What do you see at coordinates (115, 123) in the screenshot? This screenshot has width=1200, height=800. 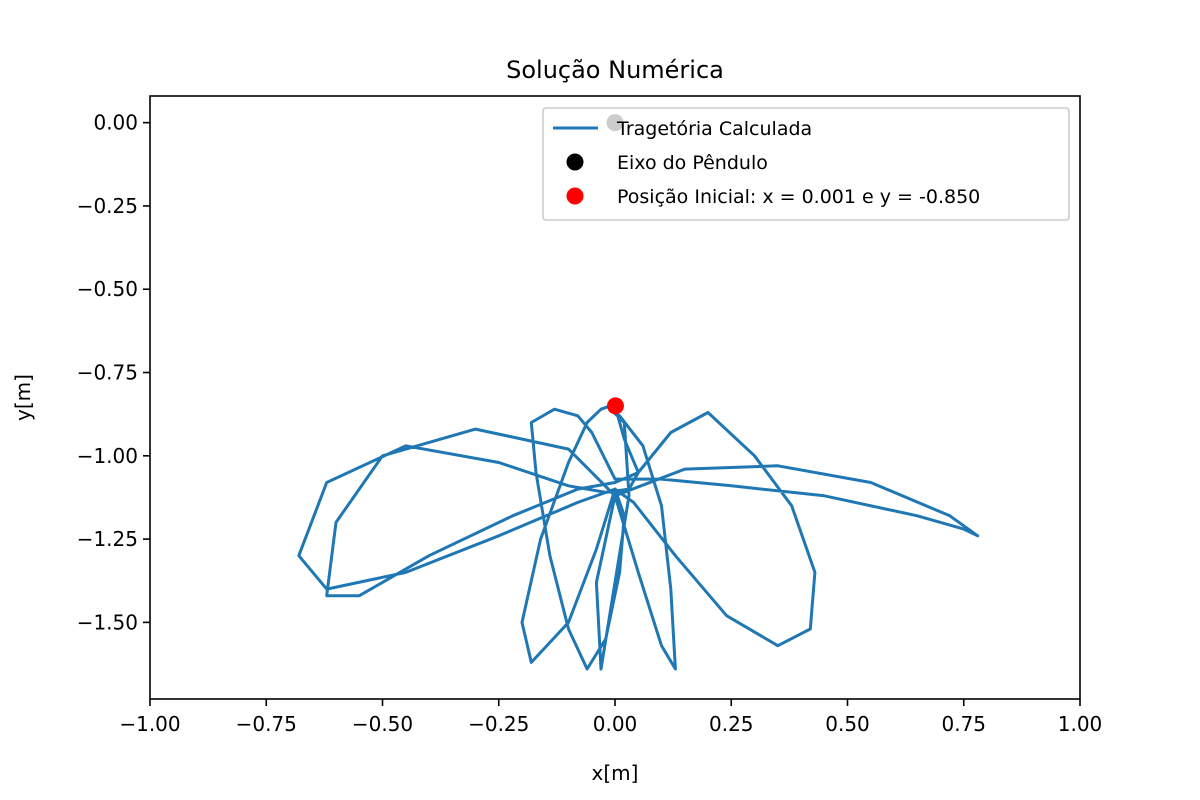 I see `y-tick-label: 0.00` at bounding box center [115, 123].